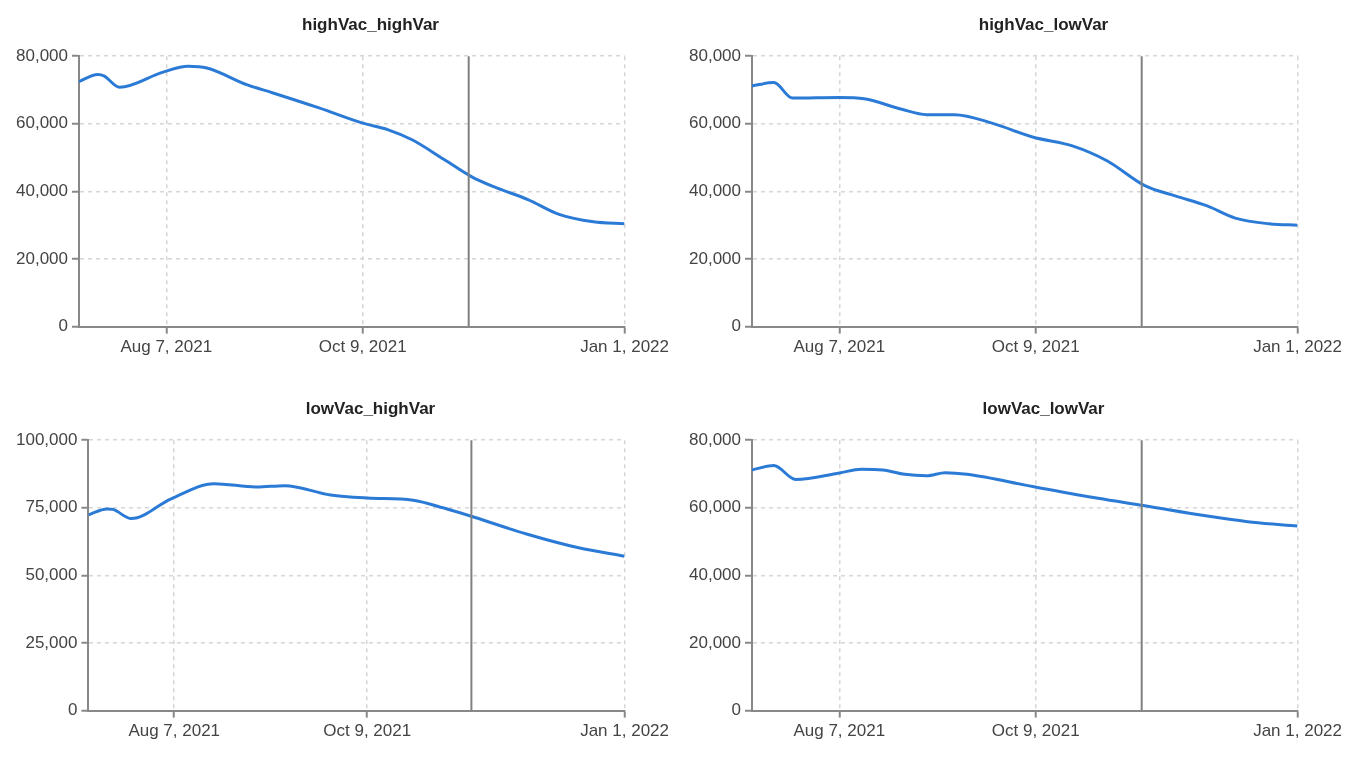 This screenshot has width=1347, height=780. I want to click on chart-title: highVac_lowVar, so click(1043, 25).